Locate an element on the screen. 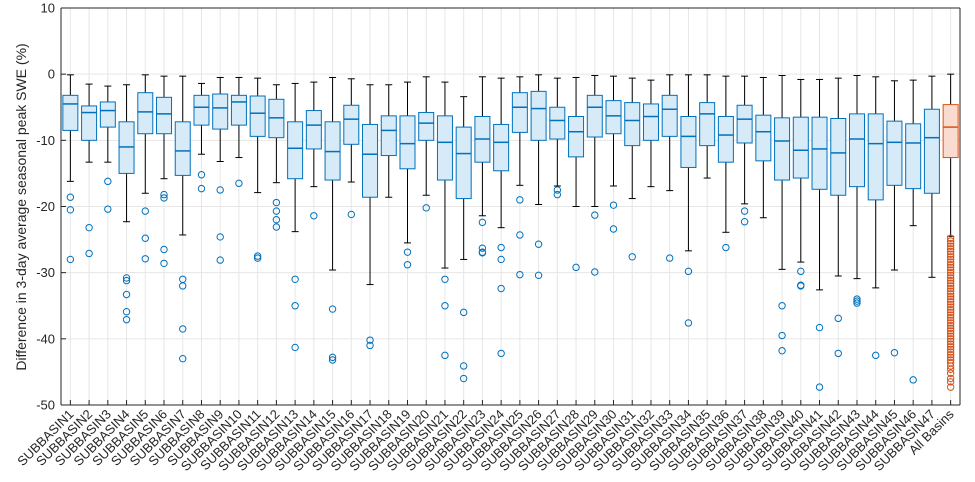 This screenshot has height=482, width=975. box-SUBBASIN6 is located at coordinates (164, 171).